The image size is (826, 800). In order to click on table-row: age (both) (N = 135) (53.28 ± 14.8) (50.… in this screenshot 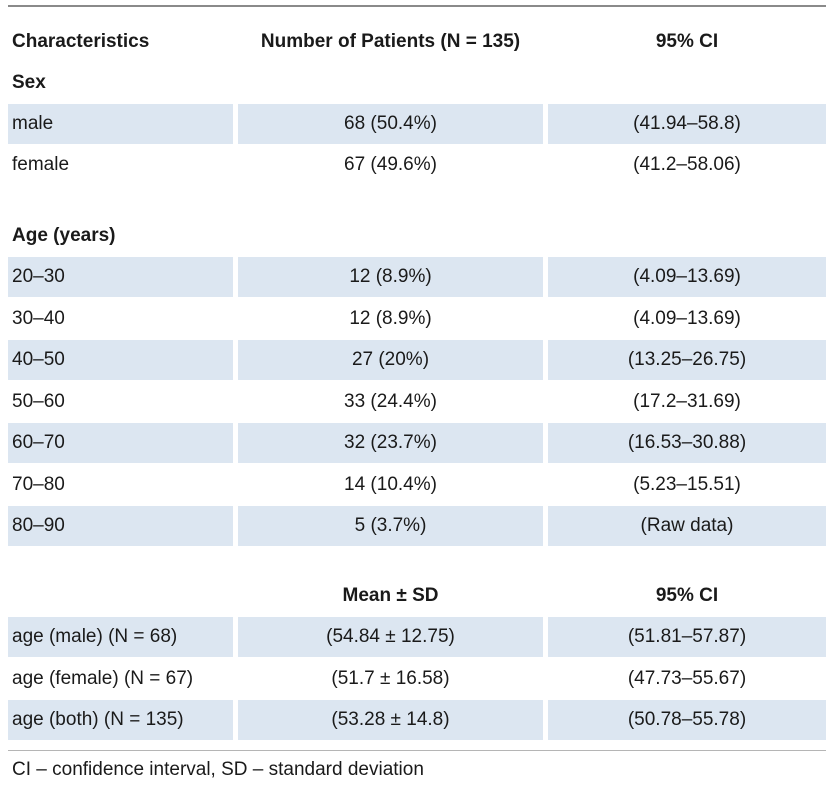, I will do `click(417, 720)`.